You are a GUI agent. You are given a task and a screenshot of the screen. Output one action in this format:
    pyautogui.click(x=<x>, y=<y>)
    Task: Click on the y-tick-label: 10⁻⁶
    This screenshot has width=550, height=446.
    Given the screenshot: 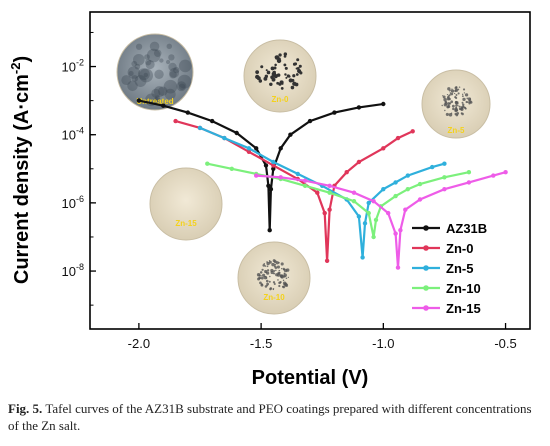 What is the action you would take?
    pyautogui.click(x=73, y=202)
    